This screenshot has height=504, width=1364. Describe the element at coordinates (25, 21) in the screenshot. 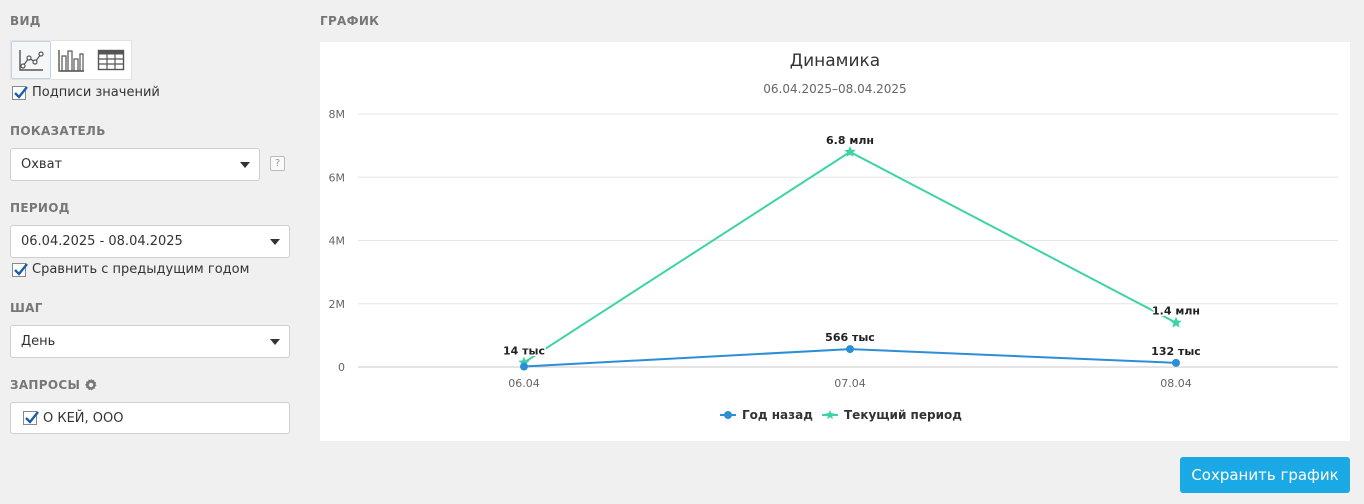

I see `view-section-label: ВИД` at that location.